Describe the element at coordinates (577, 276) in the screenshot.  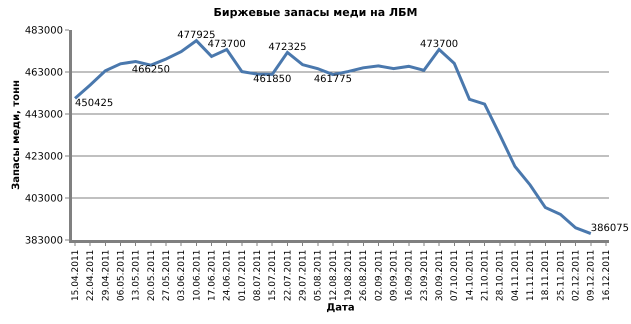
I see `x-tick-label: 02.12.2011` at that location.